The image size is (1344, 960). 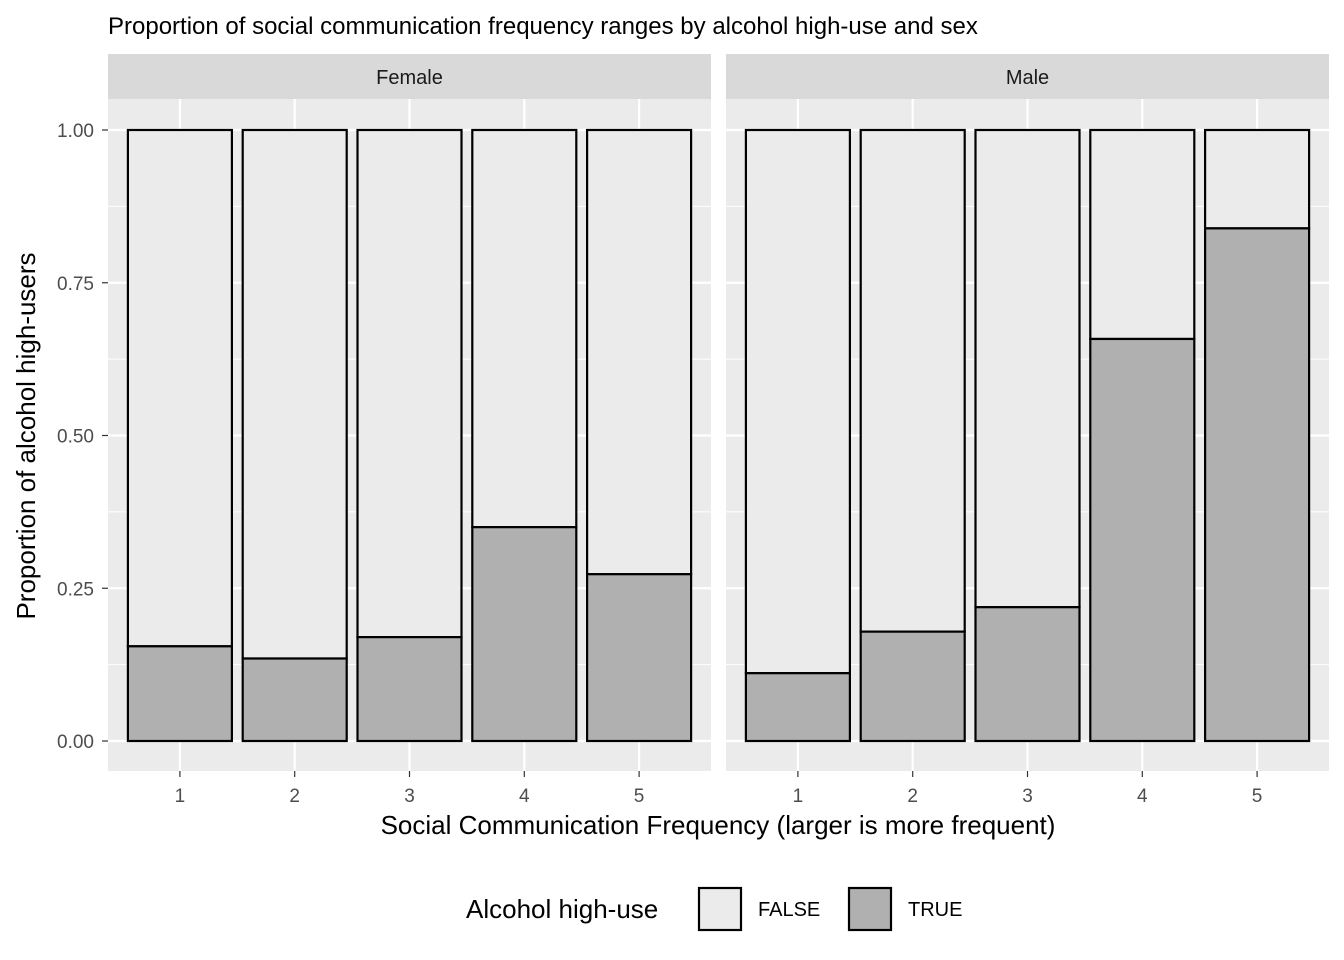 I want to click on facet-strip-label: Female, so click(x=409, y=78).